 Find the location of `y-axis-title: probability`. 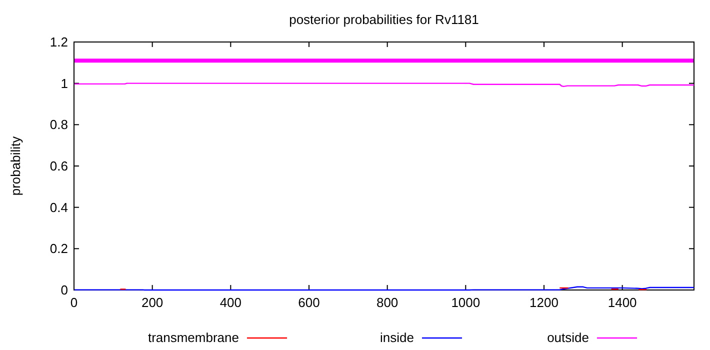

y-axis-title: probability is located at coordinates (15, 166).